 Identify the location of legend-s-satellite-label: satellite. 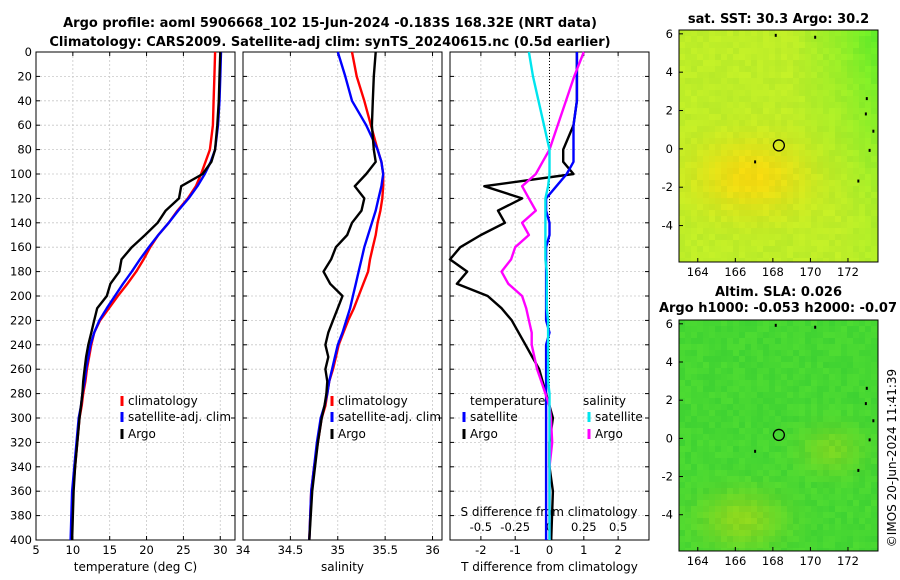
(619, 417).